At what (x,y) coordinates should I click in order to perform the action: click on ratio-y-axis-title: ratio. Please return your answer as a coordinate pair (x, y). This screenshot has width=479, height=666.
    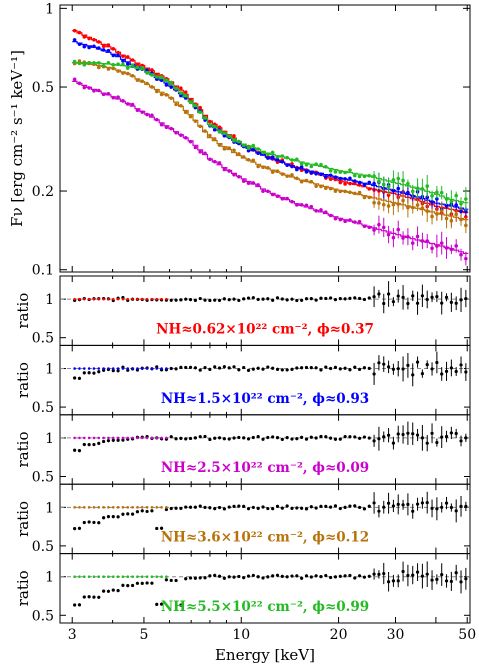
    Looking at the image, I should click on (23, 519).